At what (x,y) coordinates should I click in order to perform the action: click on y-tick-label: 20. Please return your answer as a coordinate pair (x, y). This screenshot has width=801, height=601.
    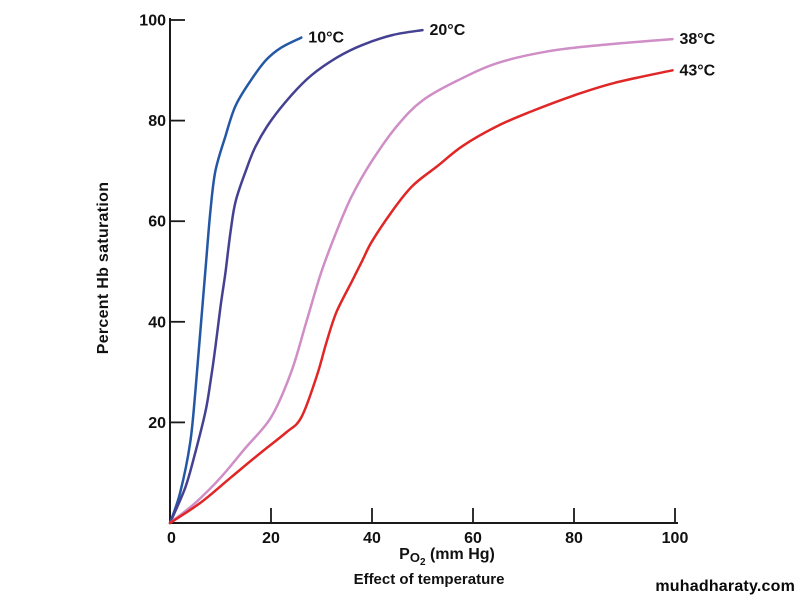
    Looking at the image, I should click on (157, 423).